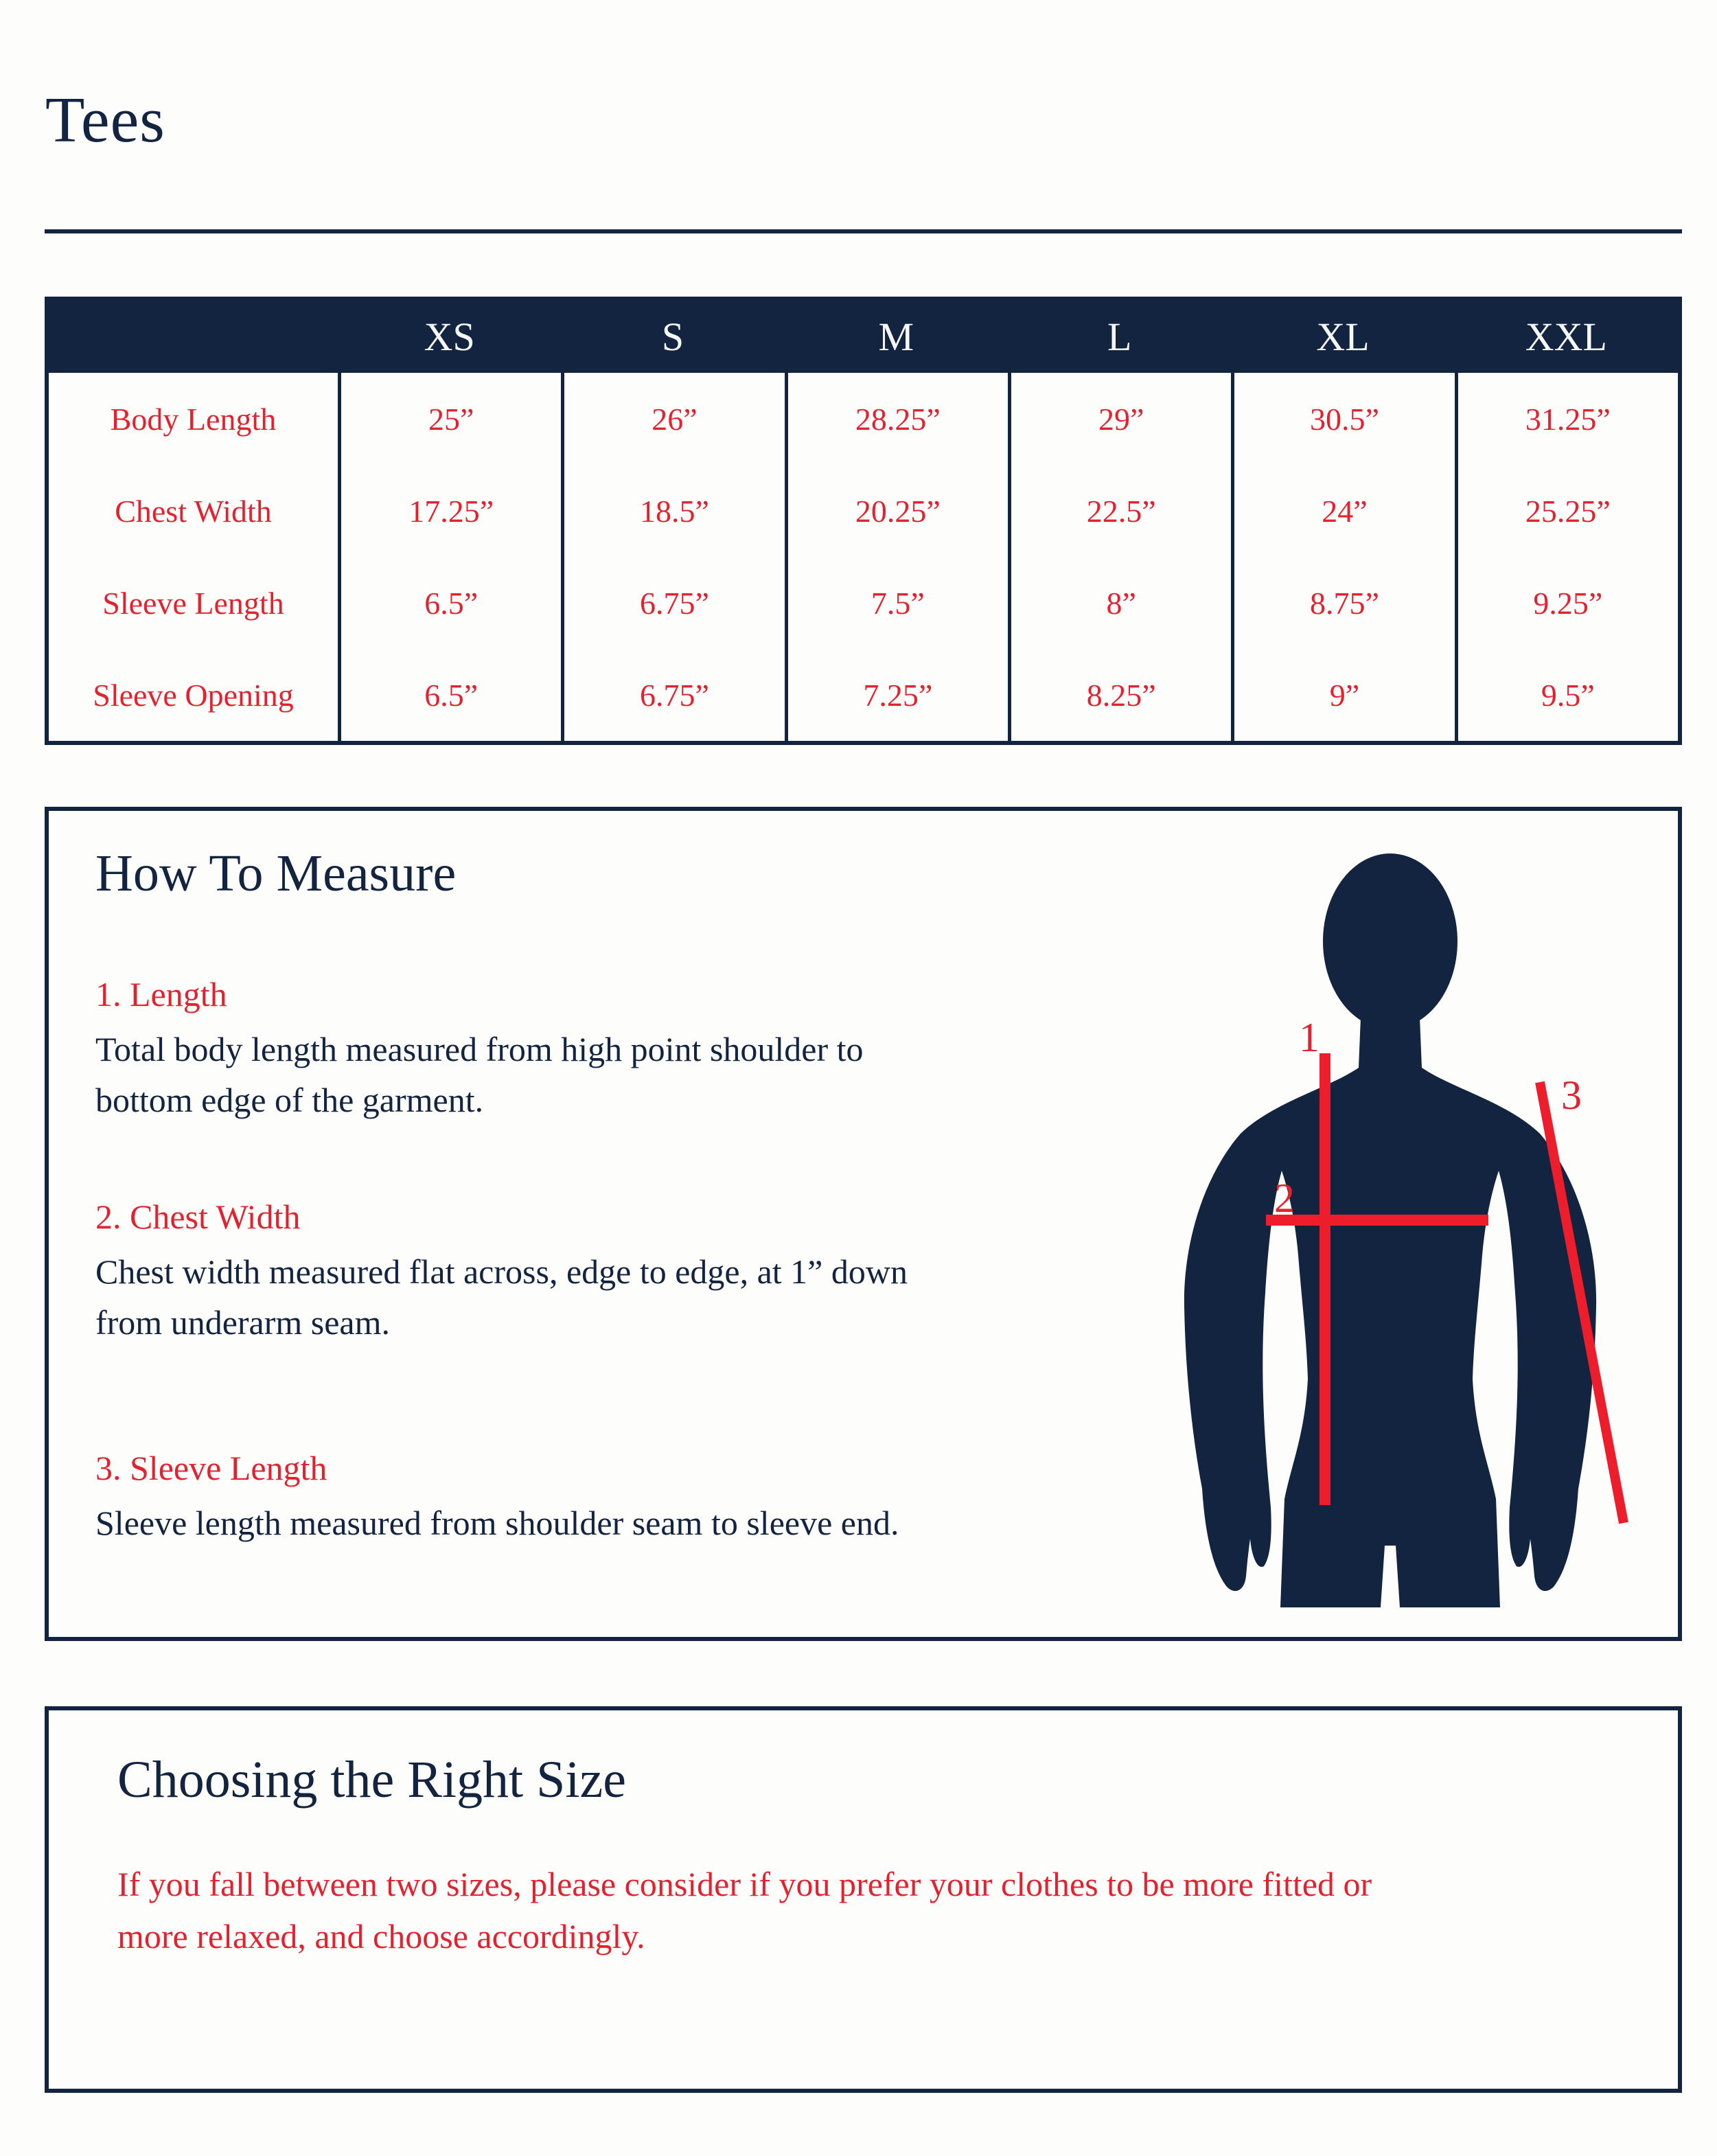 This screenshot has width=1717, height=2156. I want to click on table-cell: 25”, so click(449, 419).